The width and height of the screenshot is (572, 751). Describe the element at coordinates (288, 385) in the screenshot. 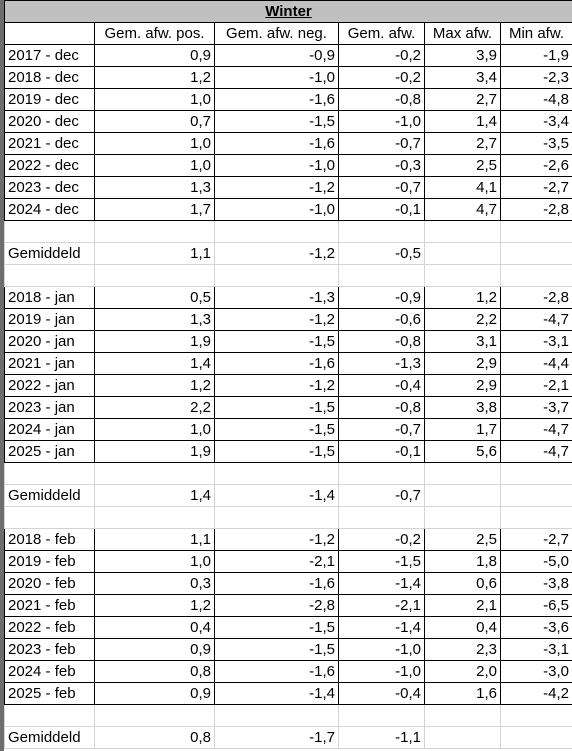

I see `row: 2022 - jan 1,2 -1,2 -0,4 2,9 -2,1` at that location.